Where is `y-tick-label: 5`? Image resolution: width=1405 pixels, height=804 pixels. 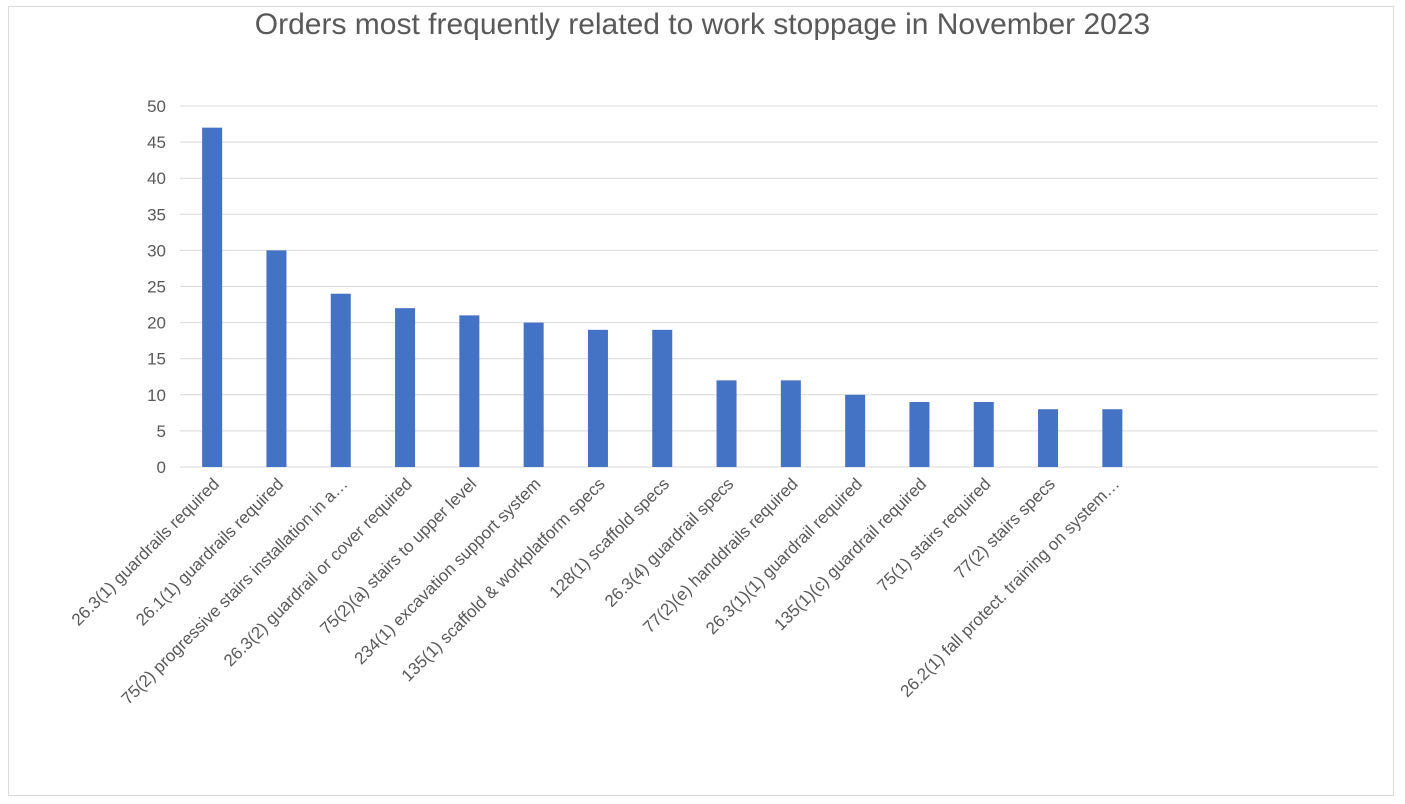
y-tick-label: 5 is located at coordinates (161, 431).